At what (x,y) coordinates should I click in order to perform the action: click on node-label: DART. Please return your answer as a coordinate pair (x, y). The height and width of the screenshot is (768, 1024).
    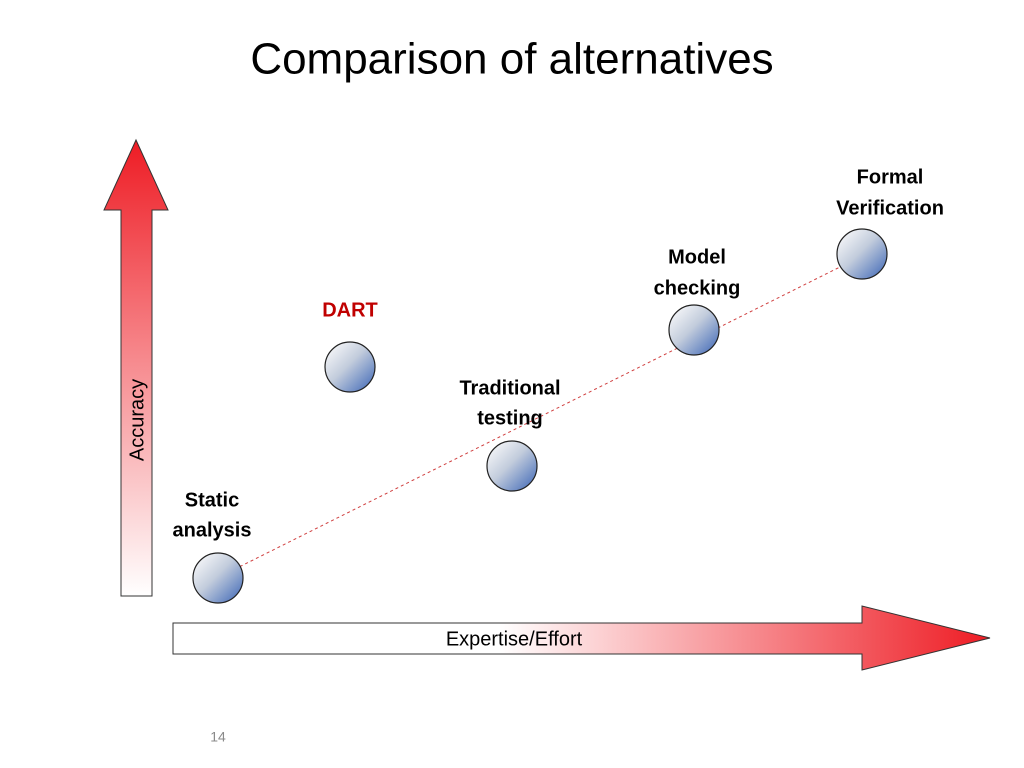
    Looking at the image, I should click on (350, 310).